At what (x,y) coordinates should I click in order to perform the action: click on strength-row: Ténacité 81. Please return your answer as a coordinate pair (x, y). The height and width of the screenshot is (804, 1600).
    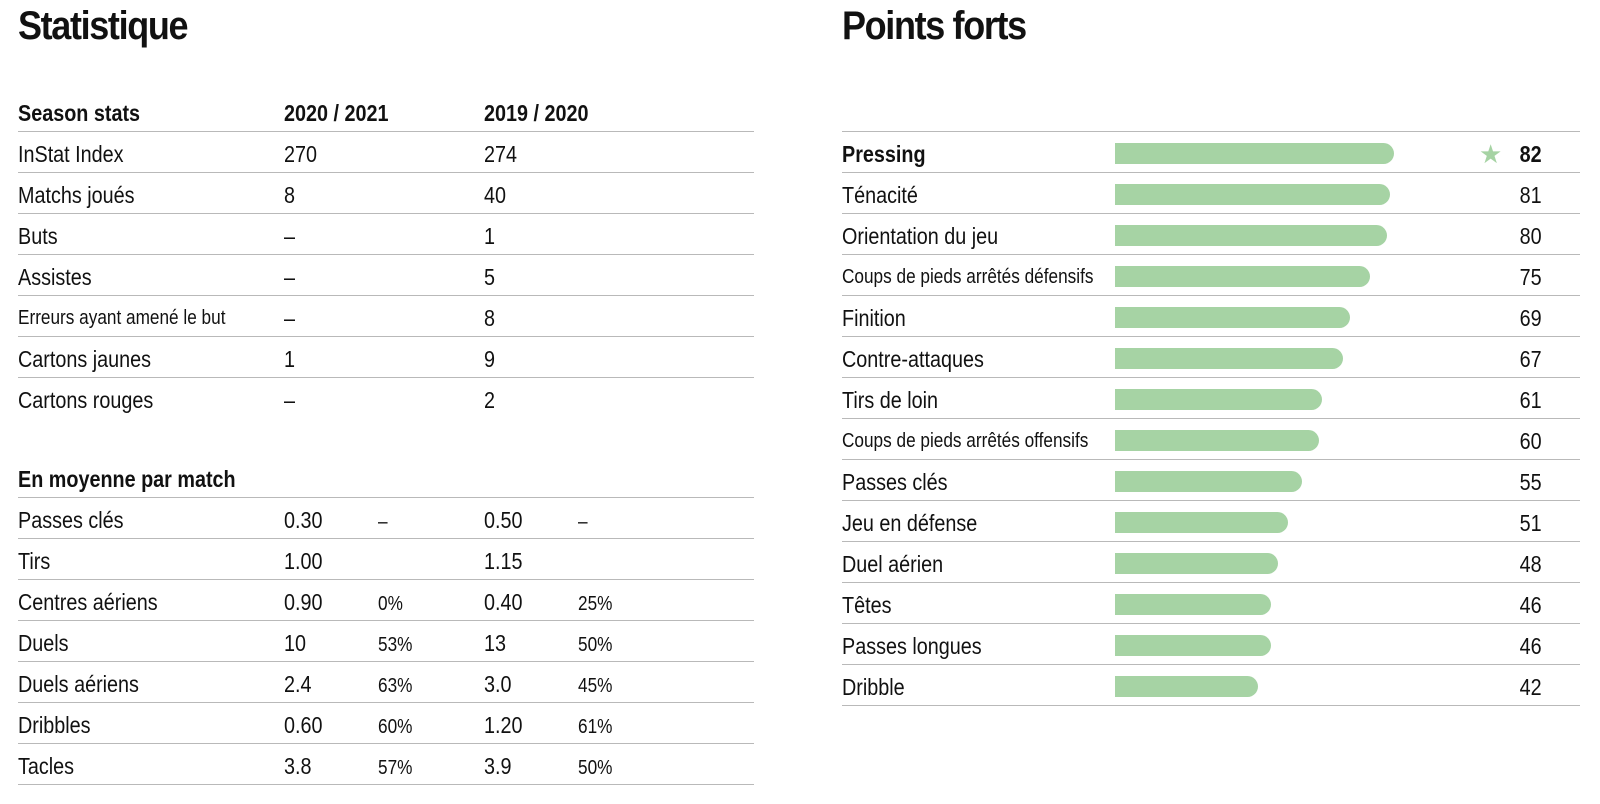
    Looking at the image, I should click on (1211, 193).